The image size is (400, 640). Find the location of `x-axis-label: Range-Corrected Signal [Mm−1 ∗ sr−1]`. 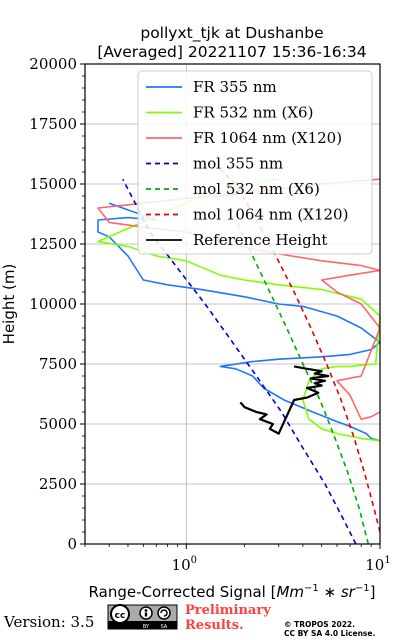

x-axis-label: Range-Corrected Signal [Mm−1 ∗ sr−1] is located at coordinates (232, 592).